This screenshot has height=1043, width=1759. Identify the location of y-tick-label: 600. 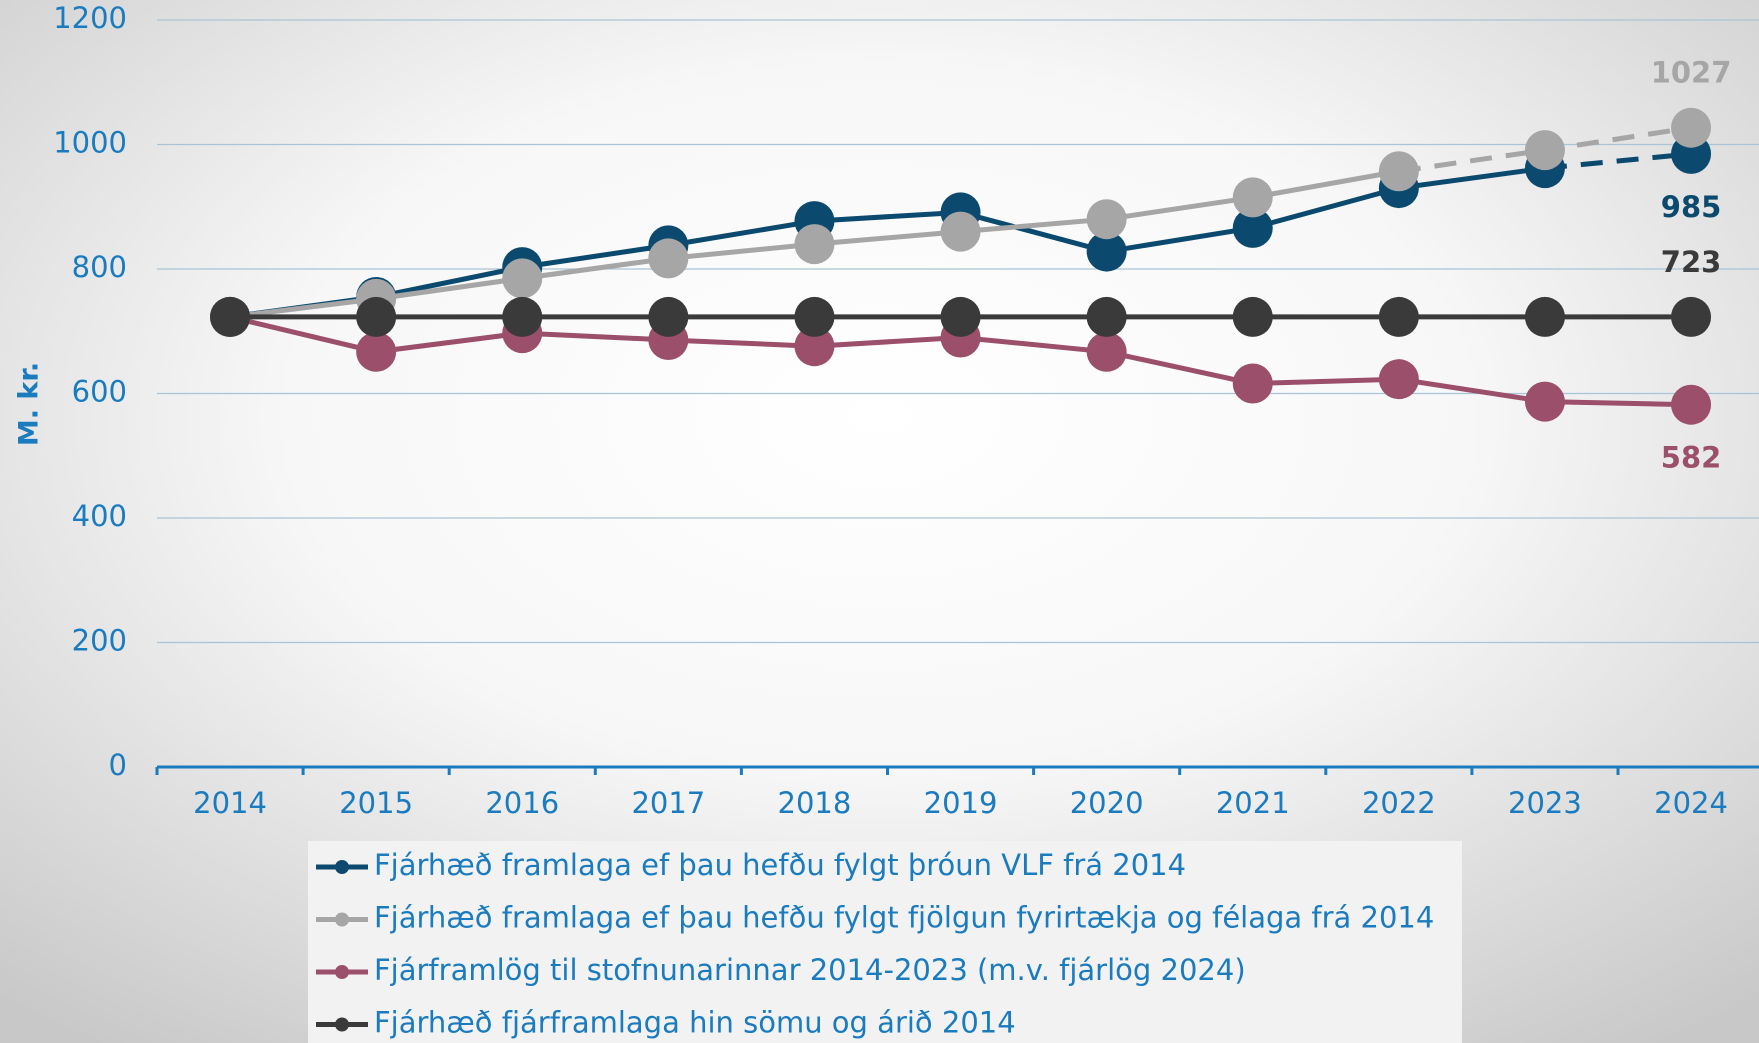
(99, 392).